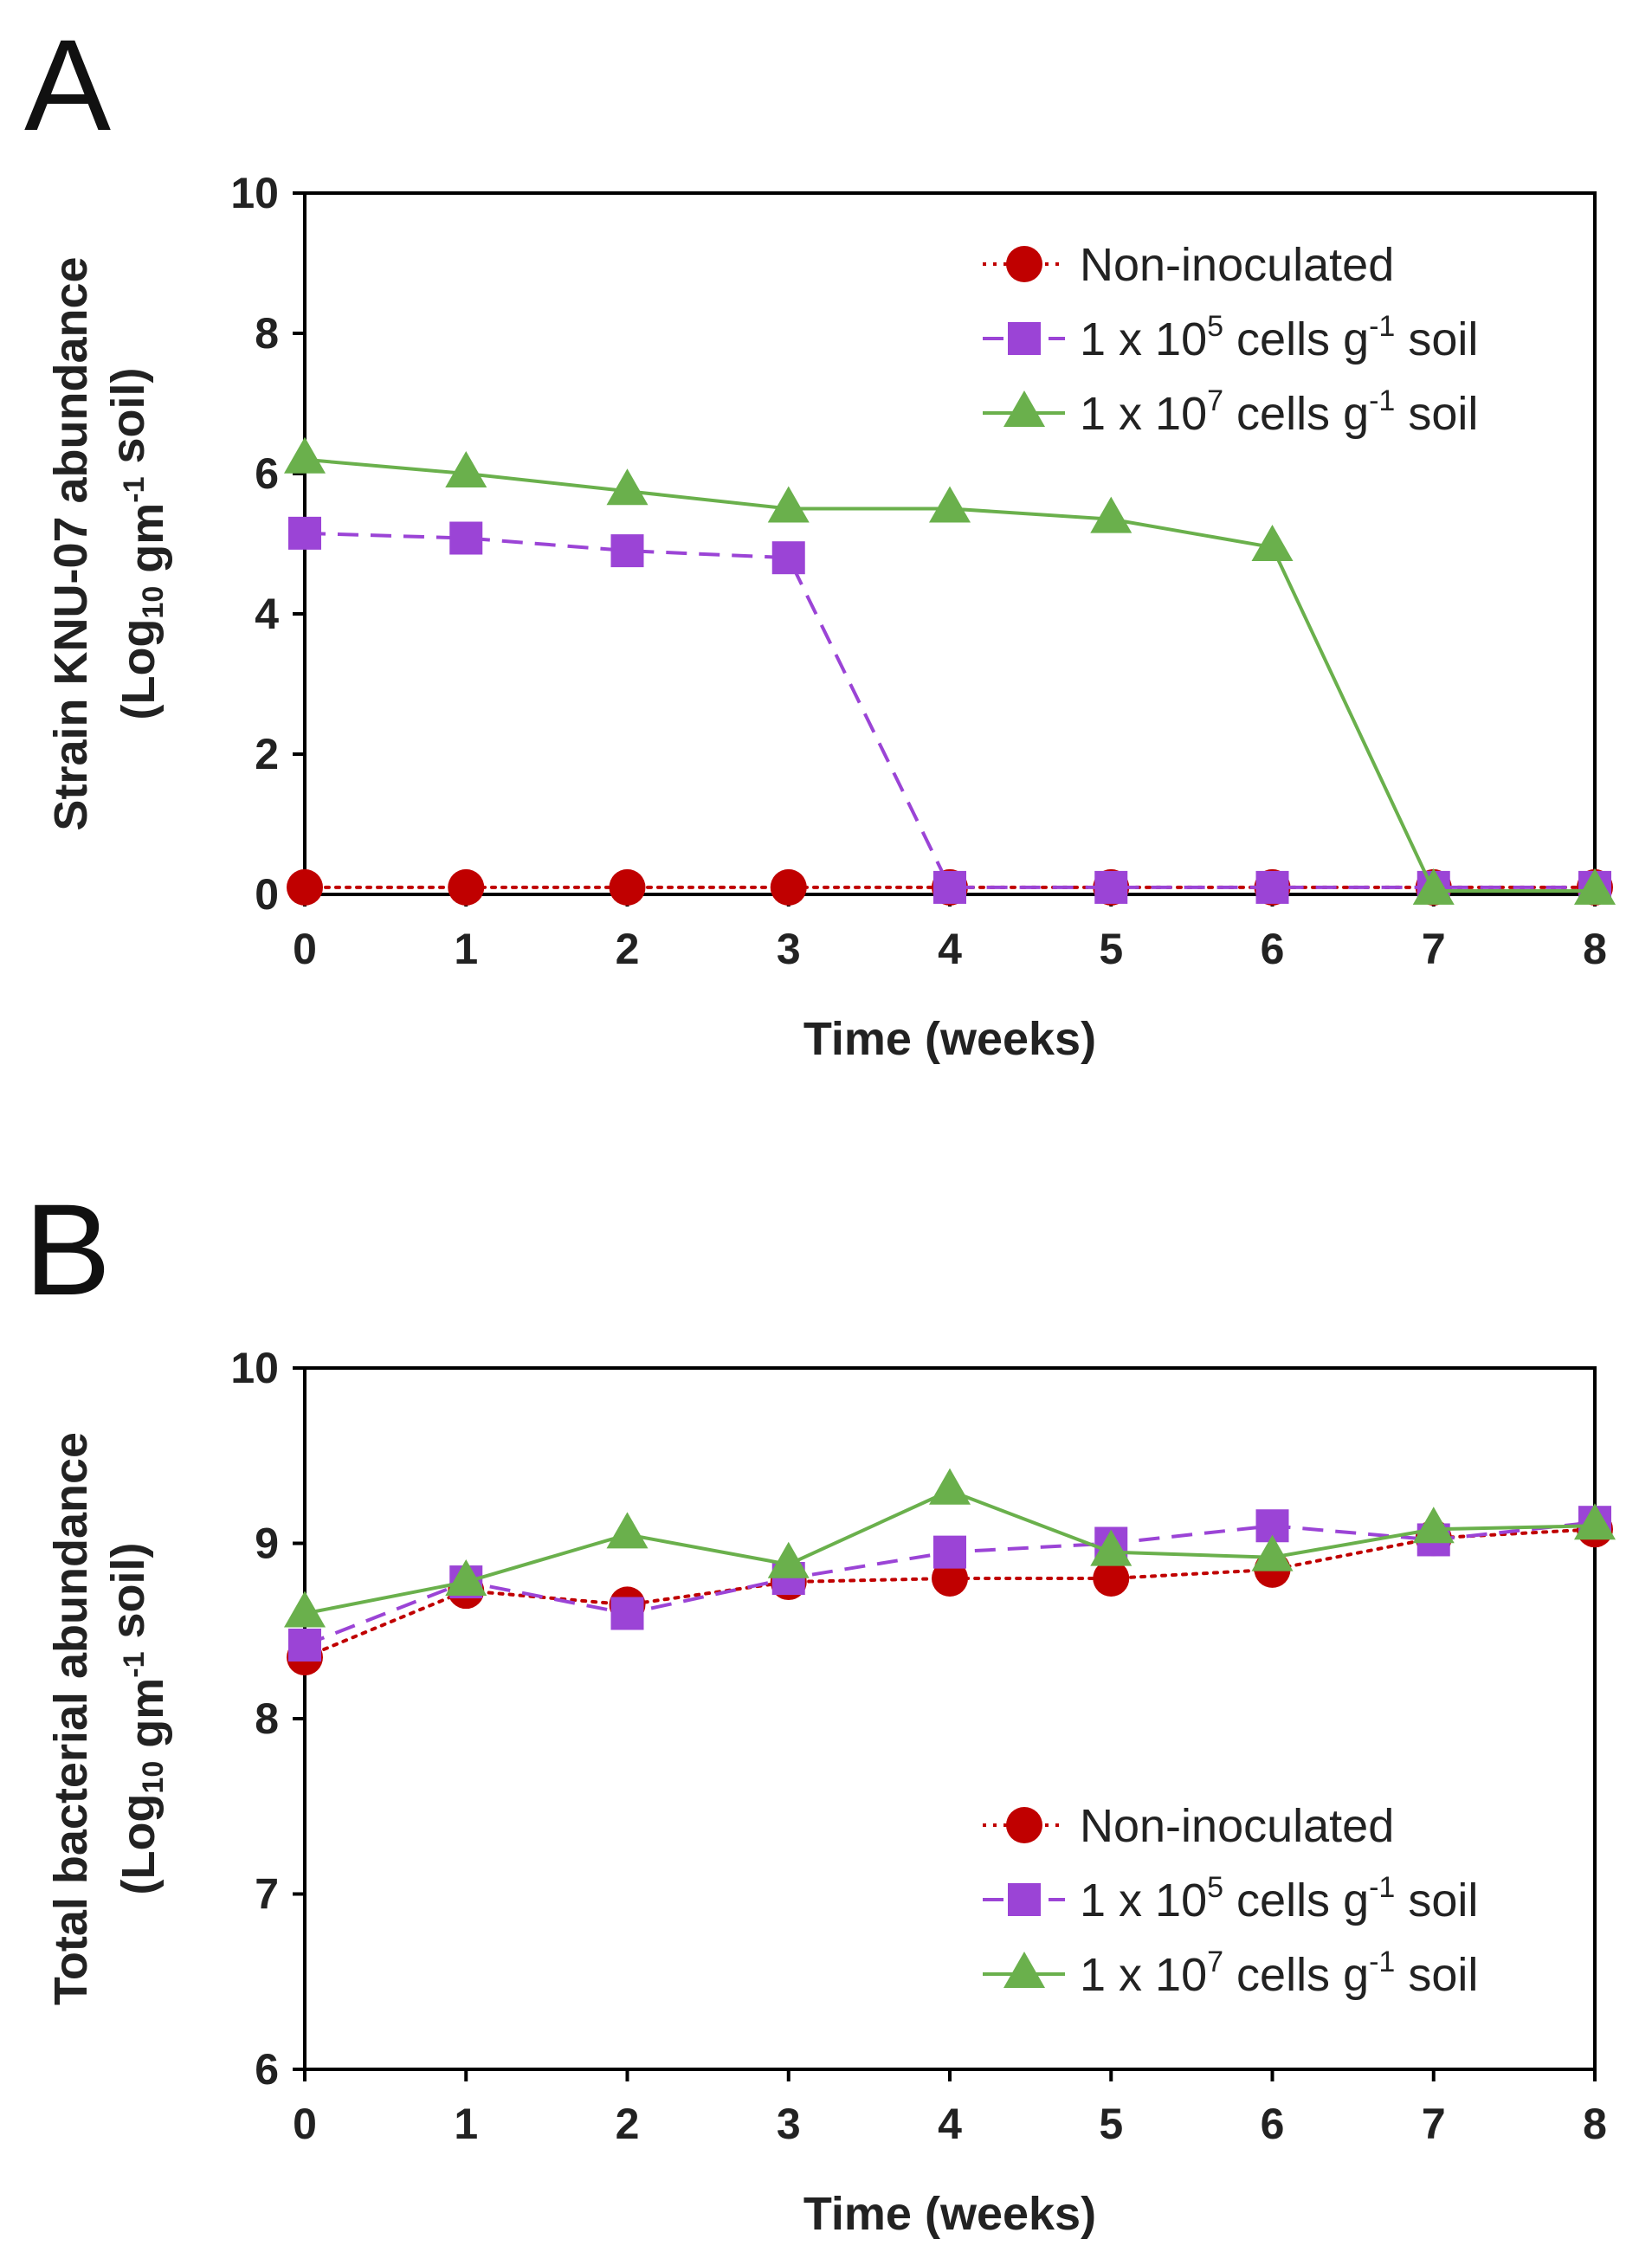  I want to click on y-tick-label: 7, so click(267, 1895).